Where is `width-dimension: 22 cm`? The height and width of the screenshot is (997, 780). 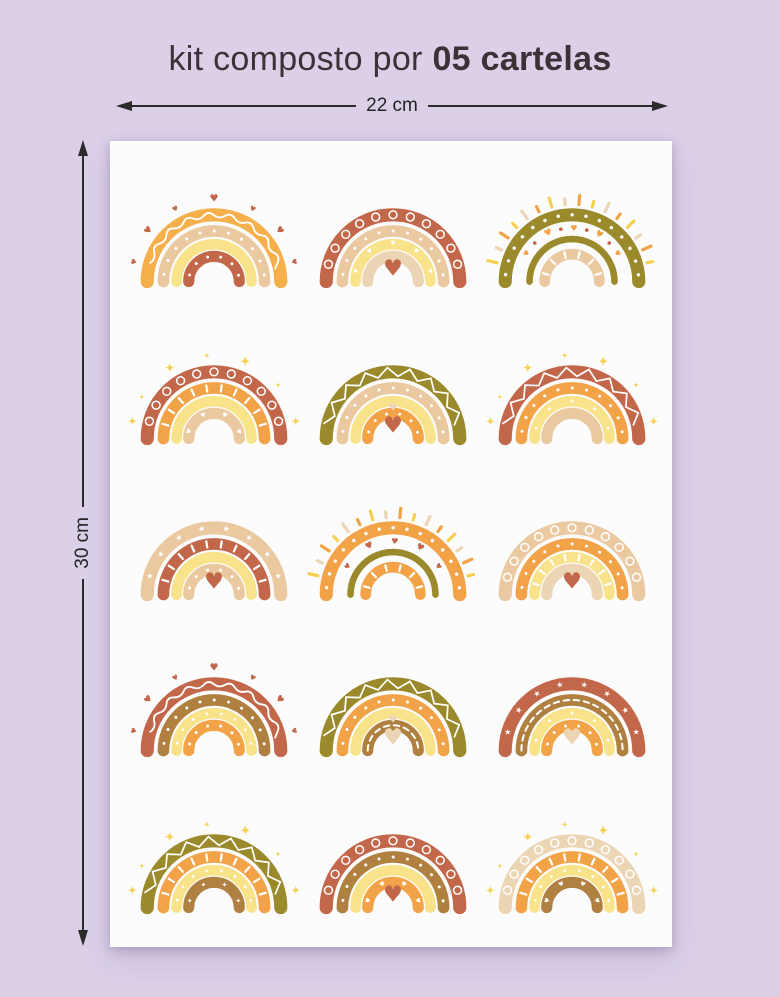 width-dimension: 22 cm is located at coordinates (392, 106).